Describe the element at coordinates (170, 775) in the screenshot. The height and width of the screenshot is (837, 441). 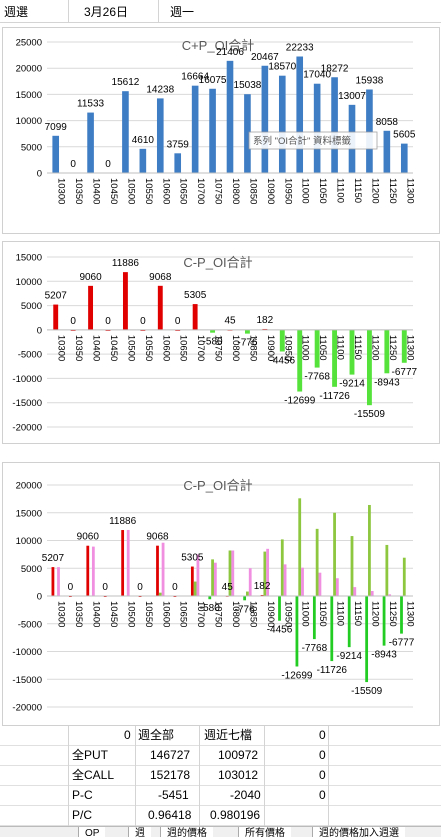
I see `table-cell: 152178` at that location.